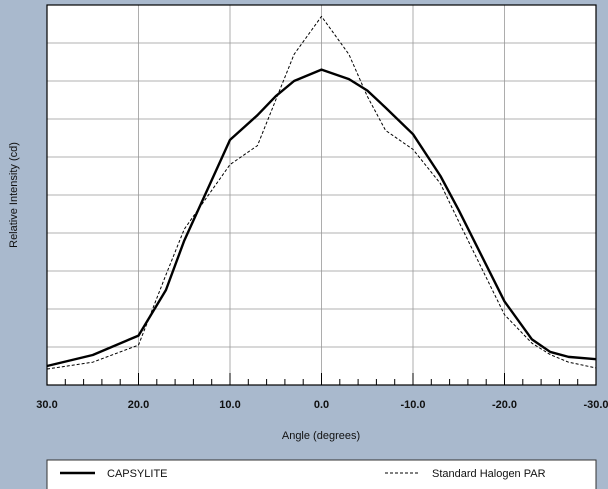 This screenshot has height=489, width=608. What do you see at coordinates (412, 405) in the screenshot?
I see `x-tick-label: -10.0` at bounding box center [412, 405].